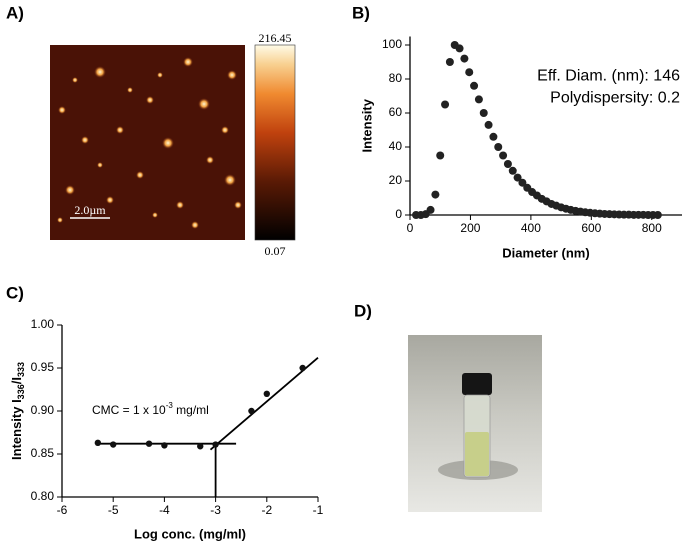  What do you see at coordinates (21, 369) in the screenshot?
I see `y-axis-label-part: 333` at bounding box center [21, 369].